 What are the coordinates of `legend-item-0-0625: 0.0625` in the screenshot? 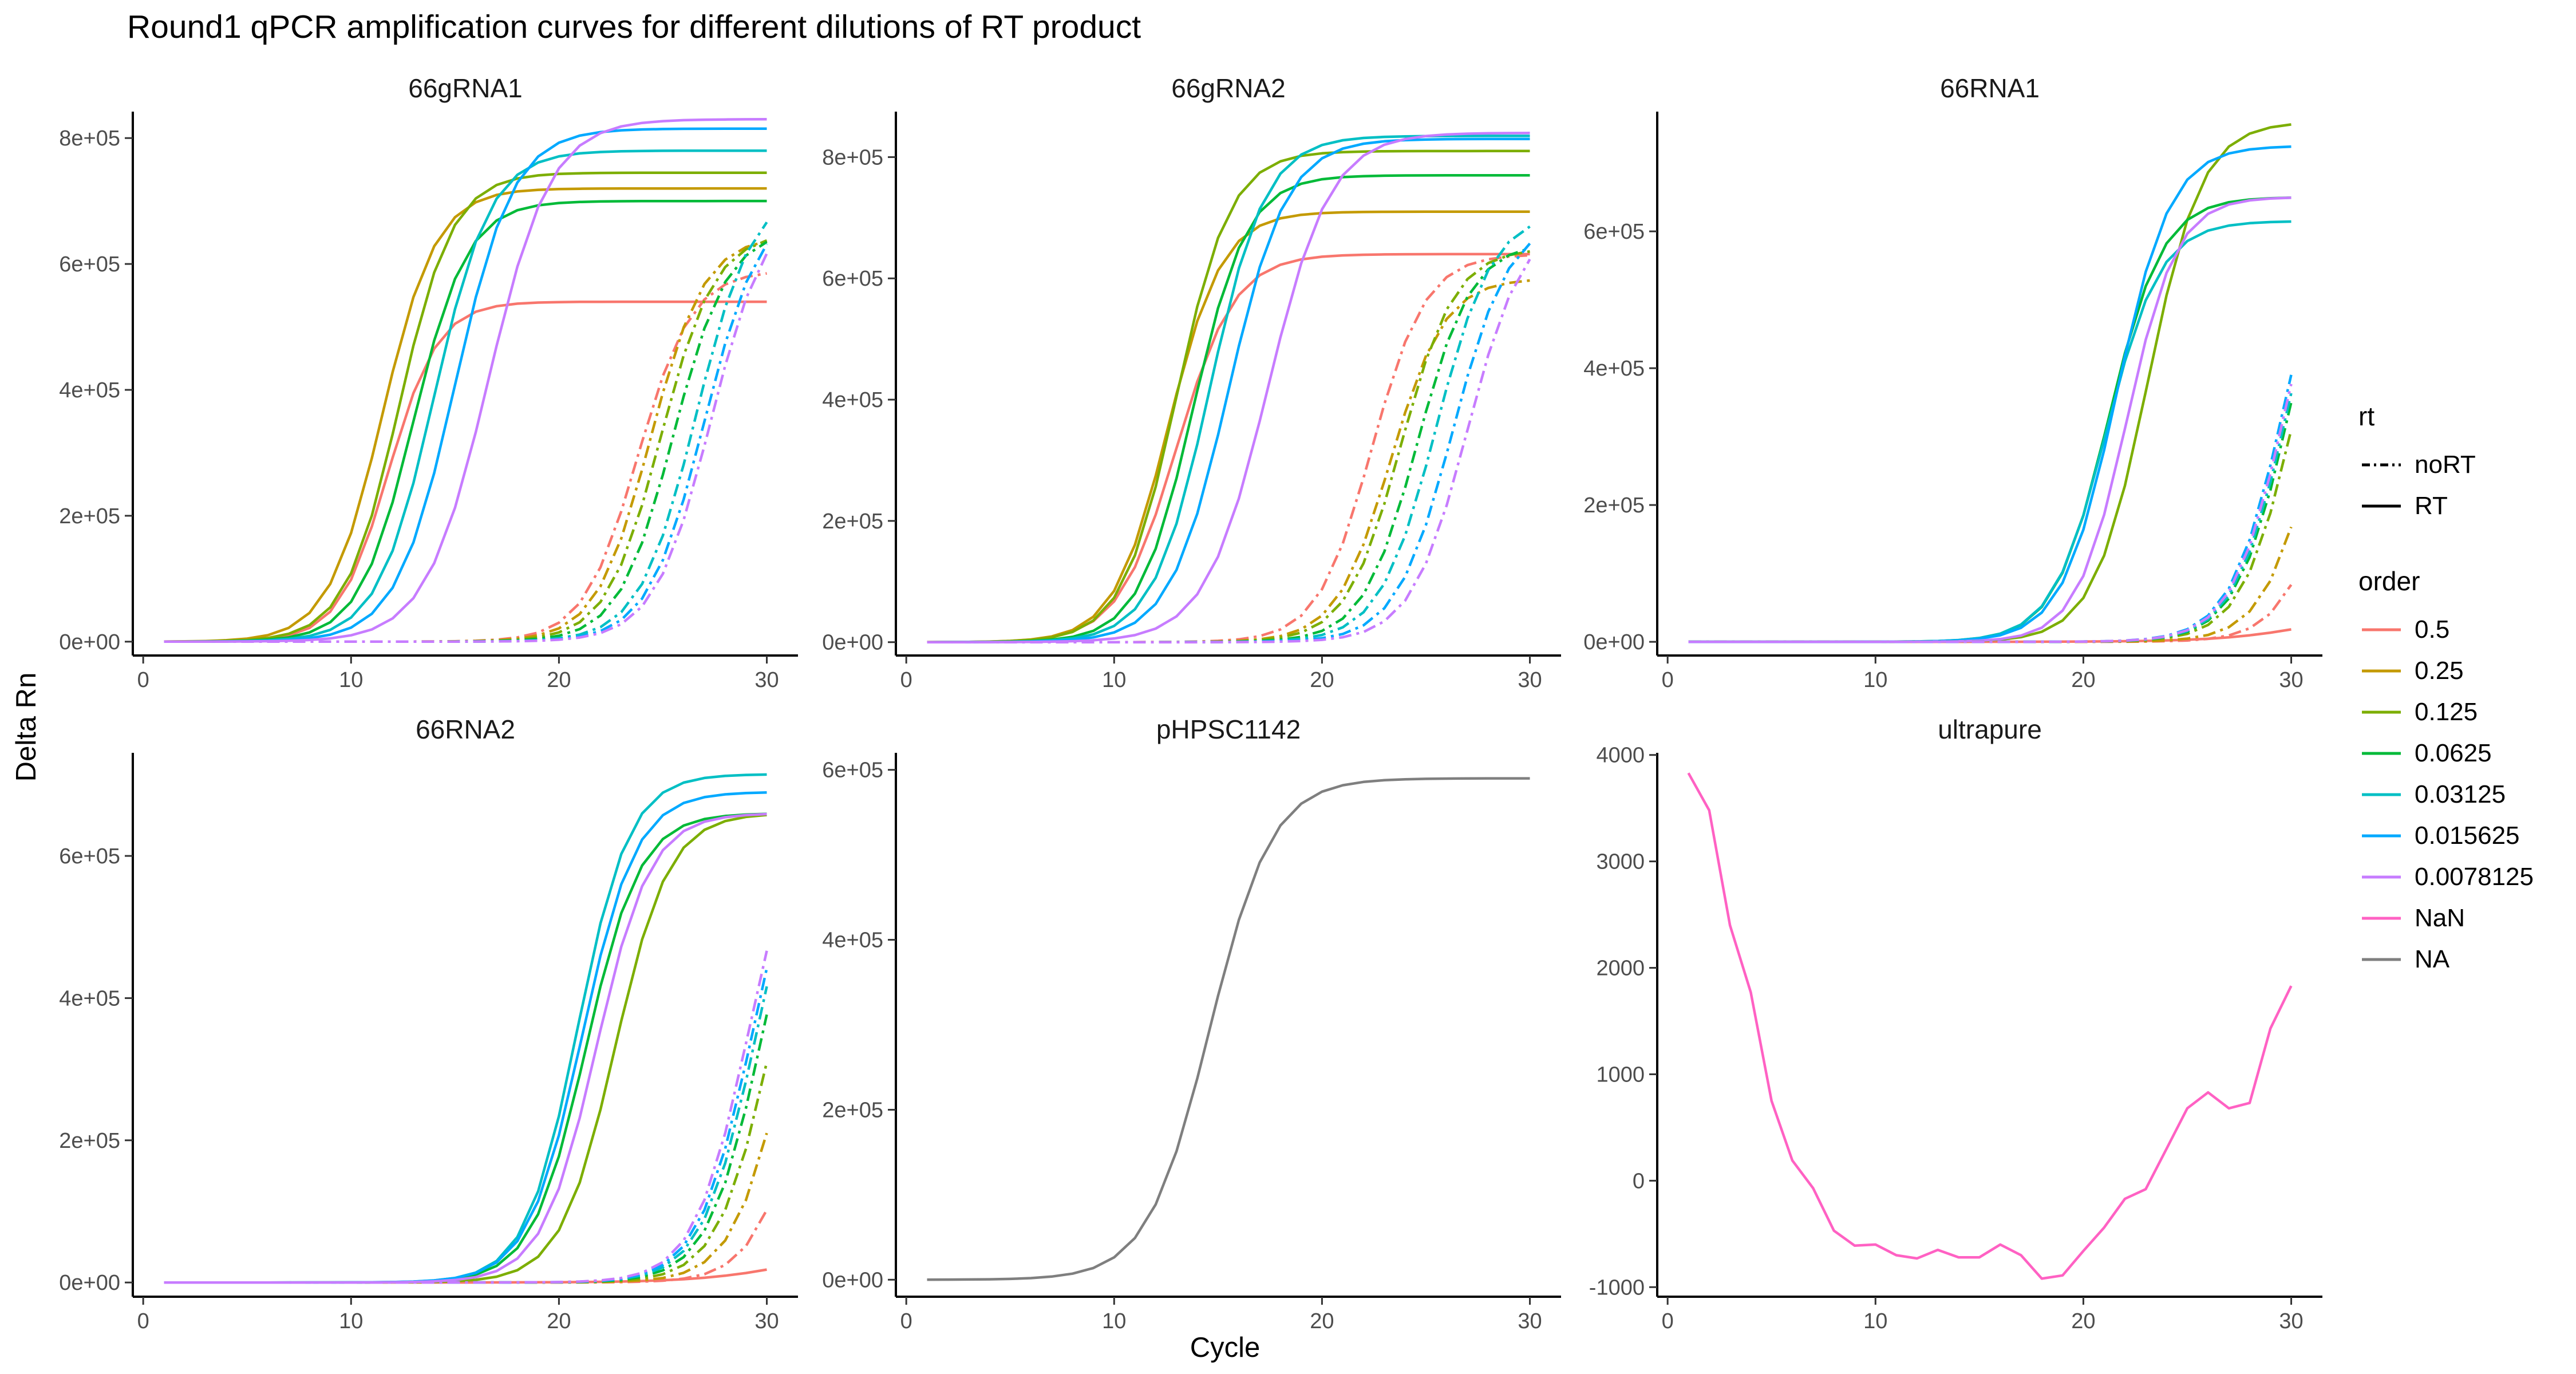 It's located at (2461, 754).